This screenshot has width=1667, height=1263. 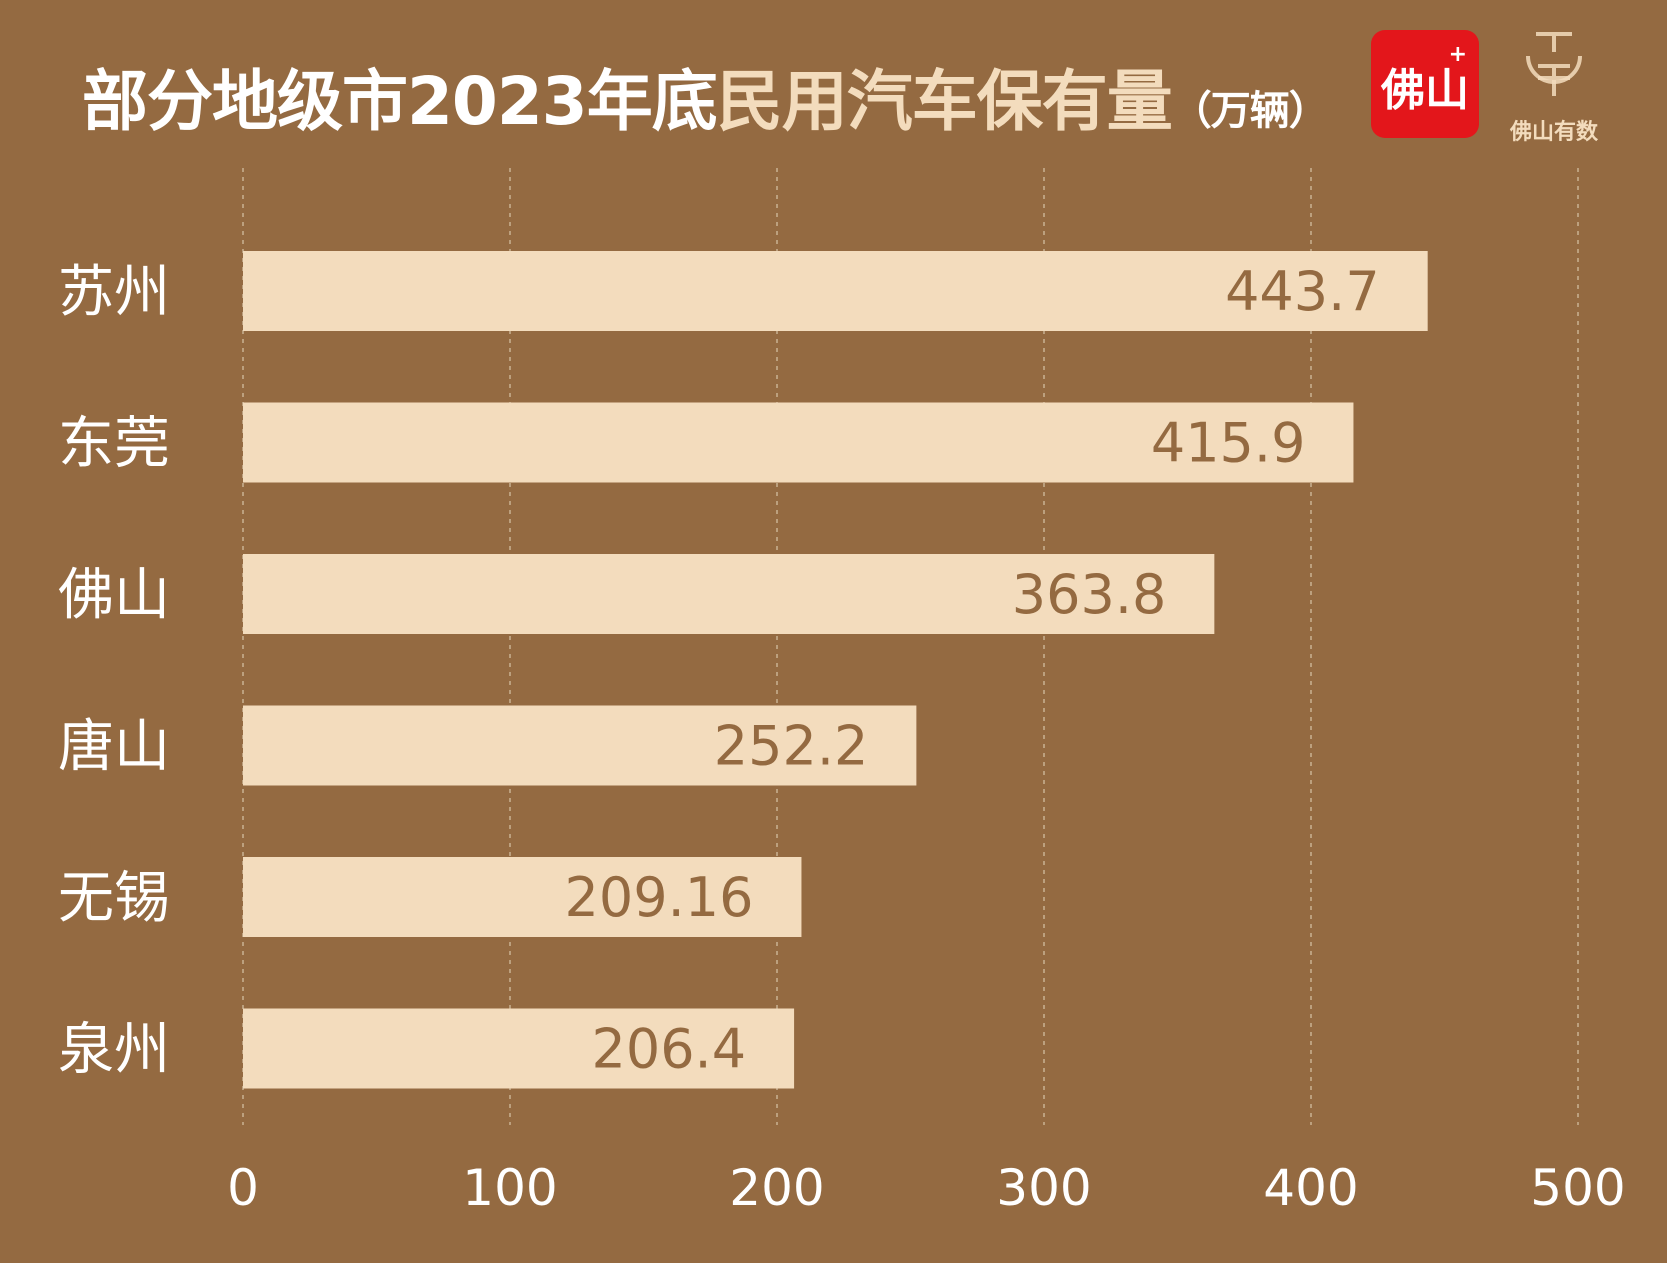 What do you see at coordinates (1577, 1188) in the screenshot?
I see `x-tick-label: 500` at bounding box center [1577, 1188].